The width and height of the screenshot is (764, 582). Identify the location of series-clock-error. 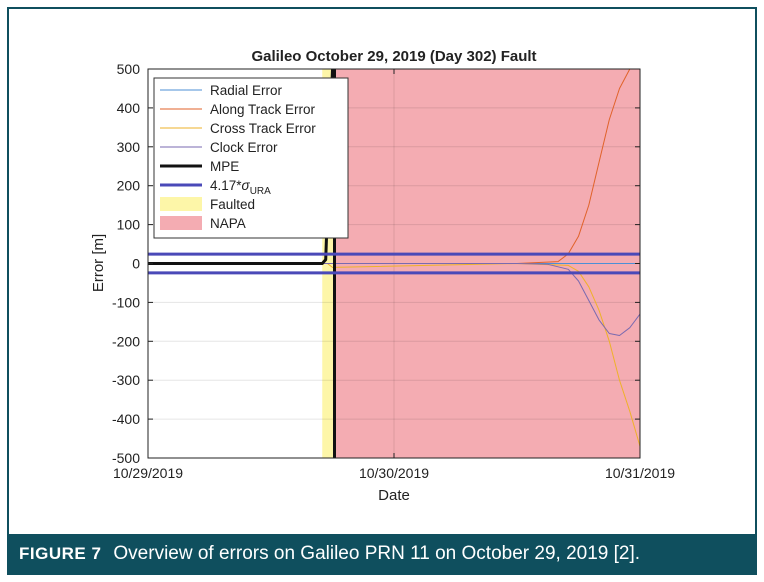
(394, 299).